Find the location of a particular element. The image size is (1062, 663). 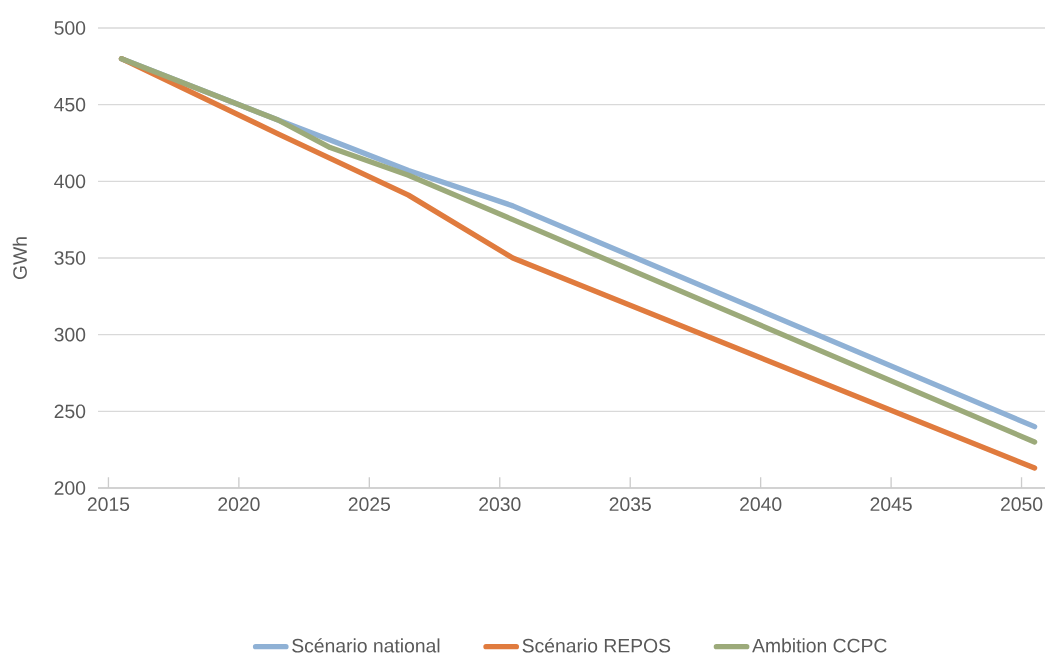

x-tick-label: 2040 is located at coordinates (761, 504).